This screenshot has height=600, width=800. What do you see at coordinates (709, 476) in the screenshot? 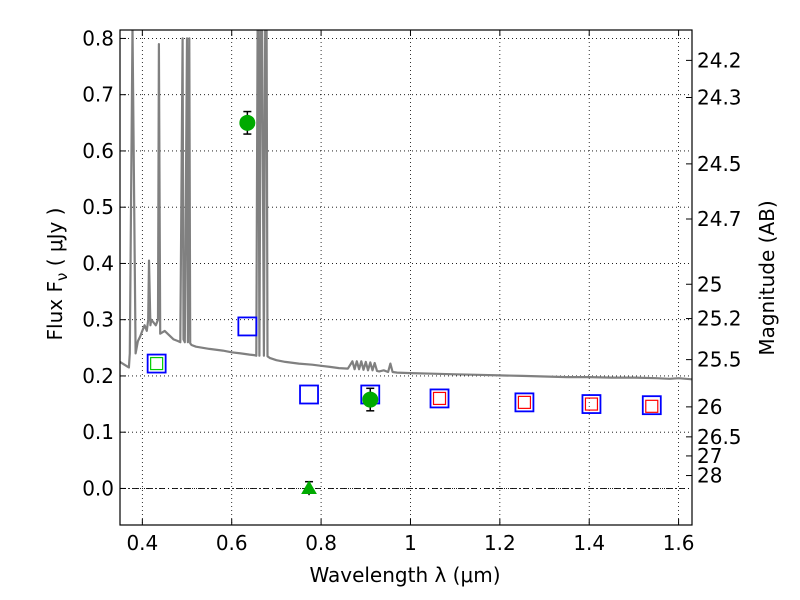
I see `y2-tick-label-10: 28` at bounding box center [709, 476].